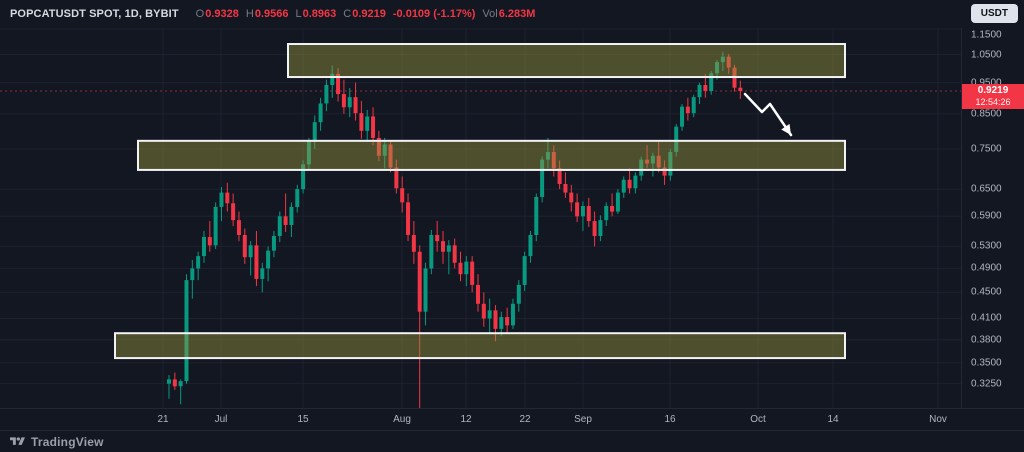  Describe the element at coordinates (786, 129) in the screenshot. I see `arrow-head` at that location.